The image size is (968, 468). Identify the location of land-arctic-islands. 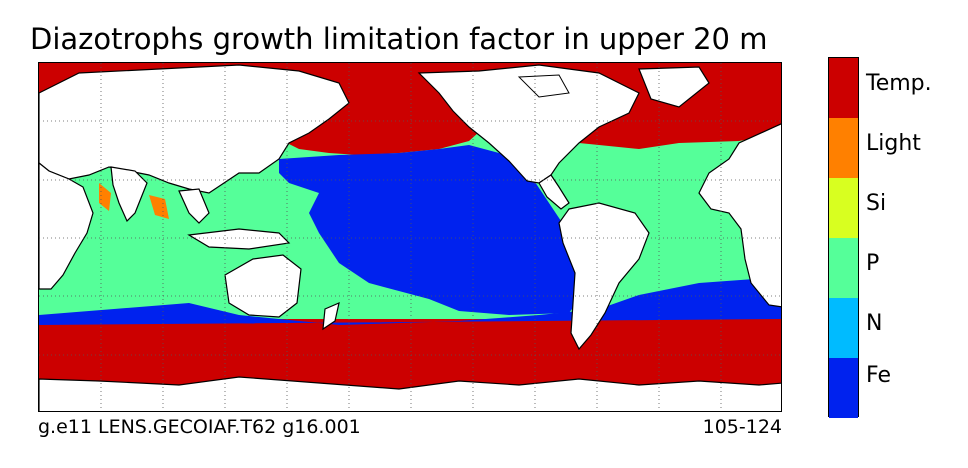
(543, 86).